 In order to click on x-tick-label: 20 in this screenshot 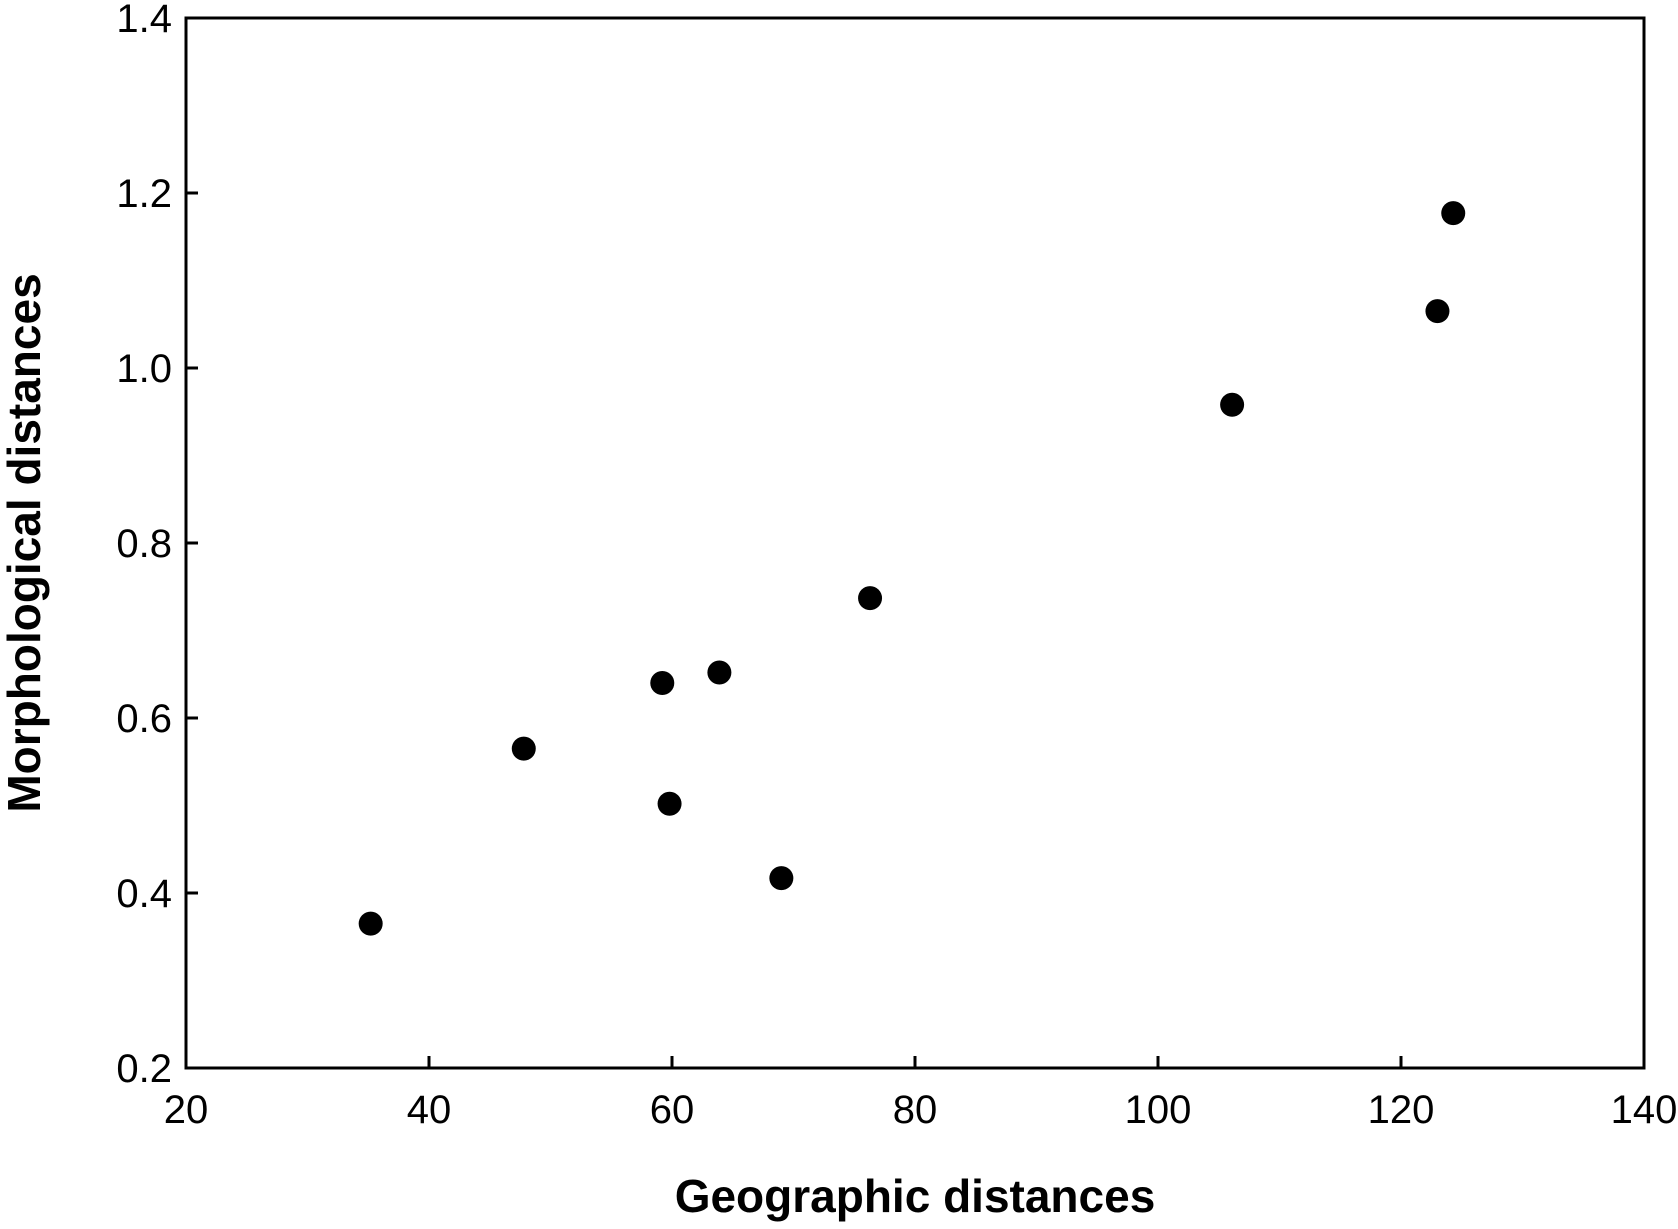, I will do `click(186, 1110)`.